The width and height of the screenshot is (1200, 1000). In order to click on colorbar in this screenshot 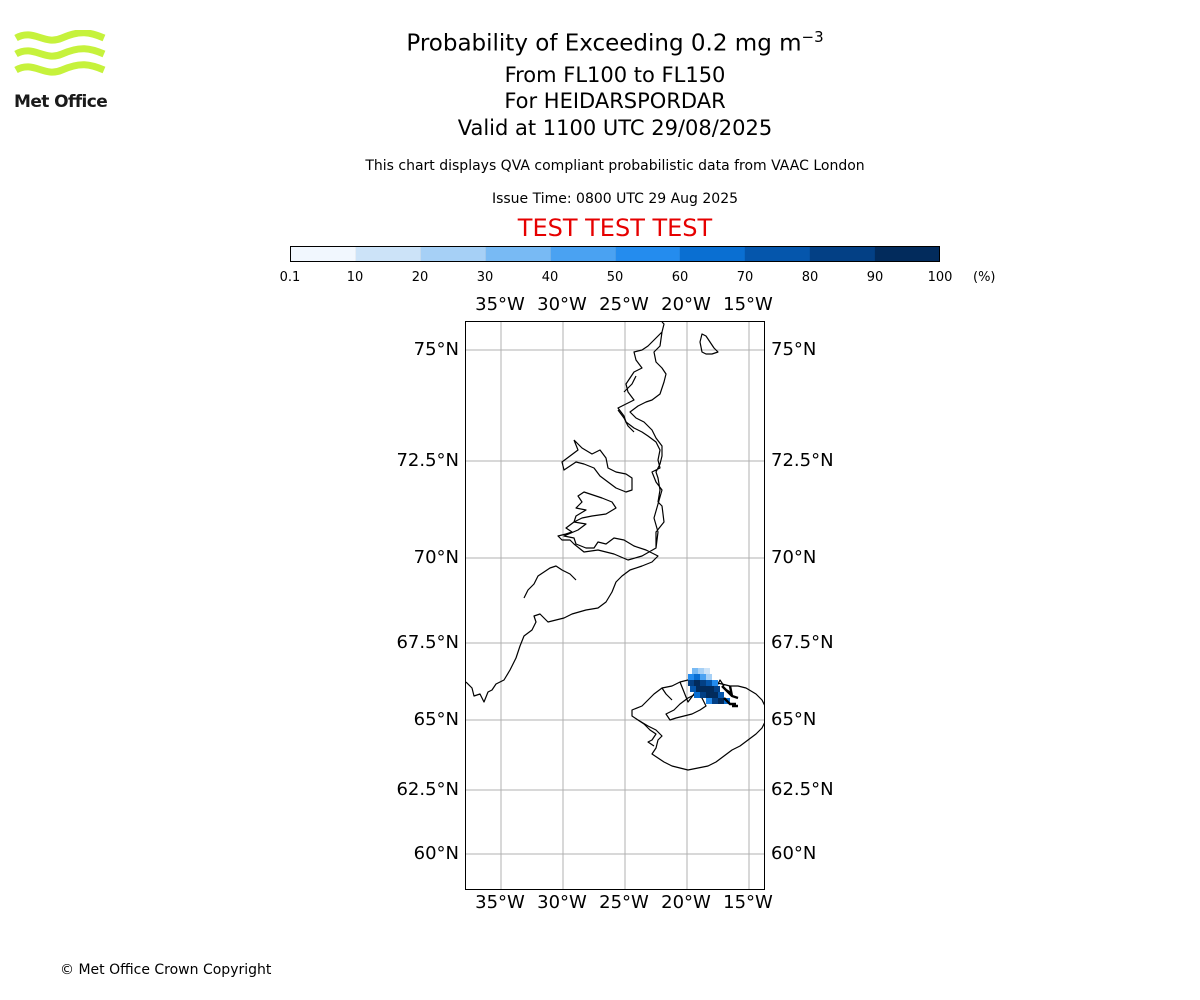, I will do `click(615, 254)`.